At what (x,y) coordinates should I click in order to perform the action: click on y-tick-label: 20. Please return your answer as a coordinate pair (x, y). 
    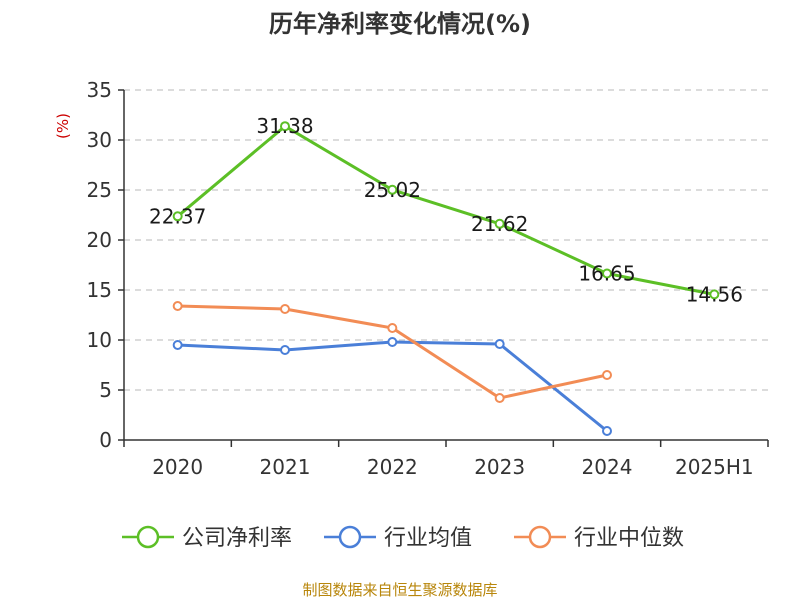
    Looking at the image, I should click on (99, 240).